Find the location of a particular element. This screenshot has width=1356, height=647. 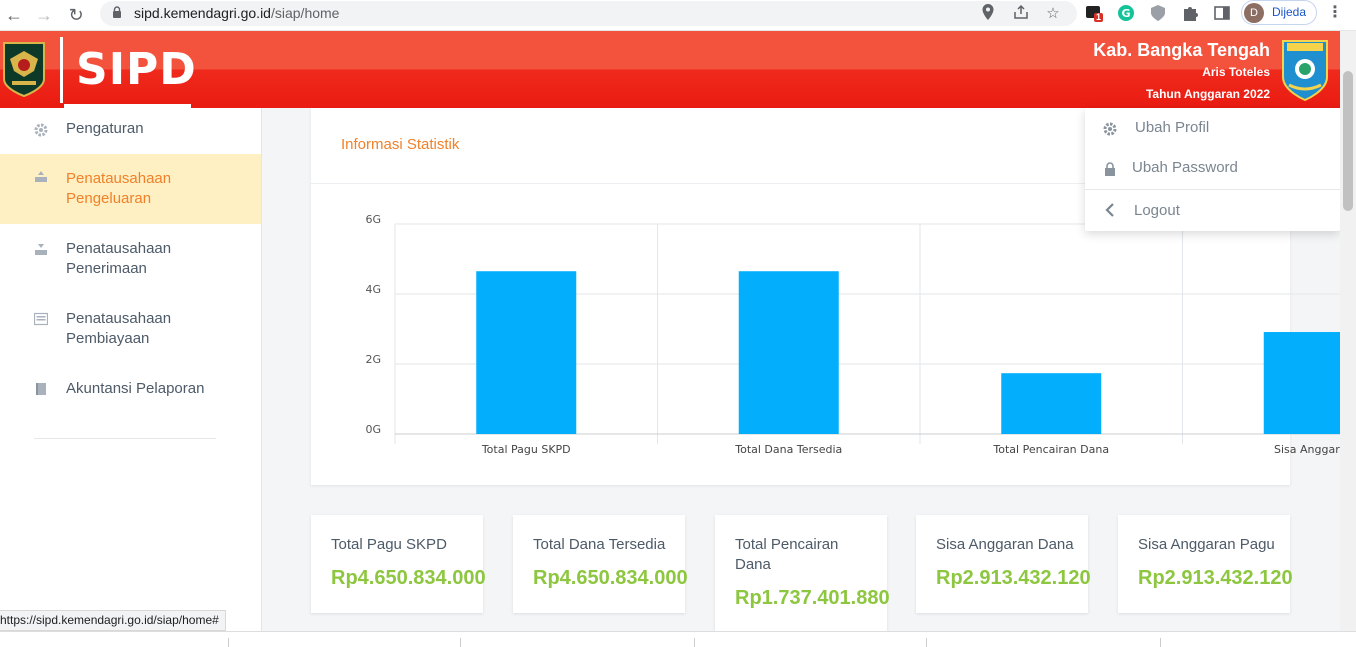

sidebar-item-penatausahaan-penerimaan: Penatausahaan Penerimaan is located at coordinates (130, 259).